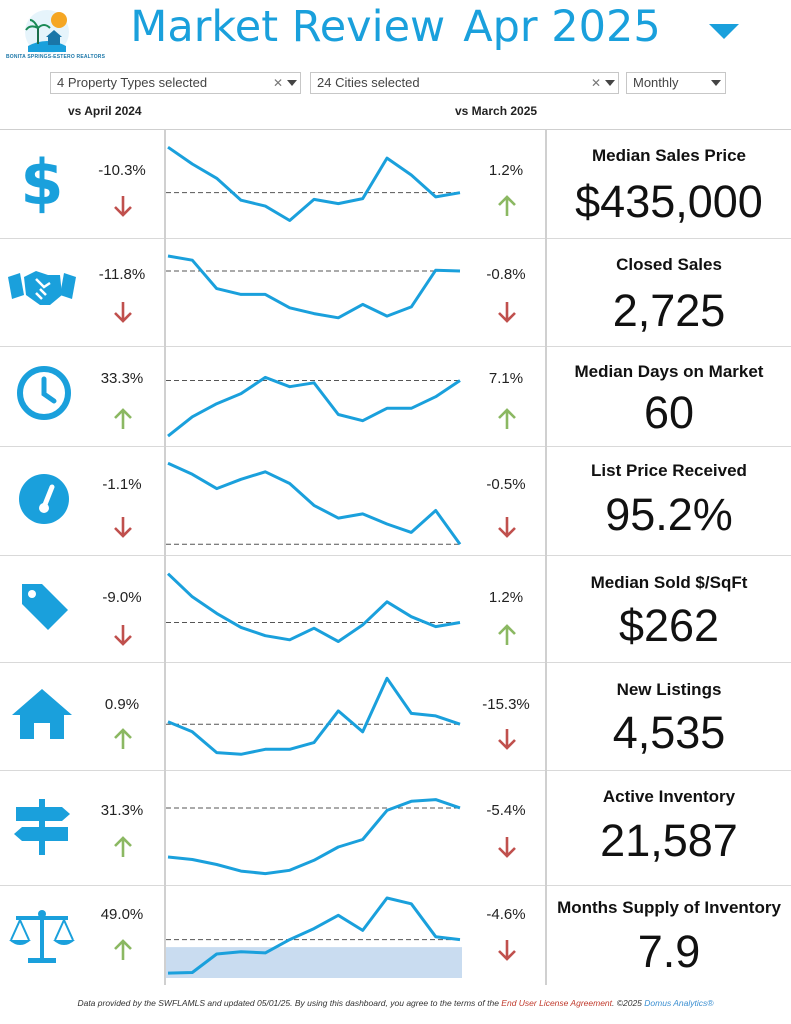  What do you see at coordinates (506, 810) in the screenshot?
I see `mom-change: -5.4%` at bounding box center [506, 810].